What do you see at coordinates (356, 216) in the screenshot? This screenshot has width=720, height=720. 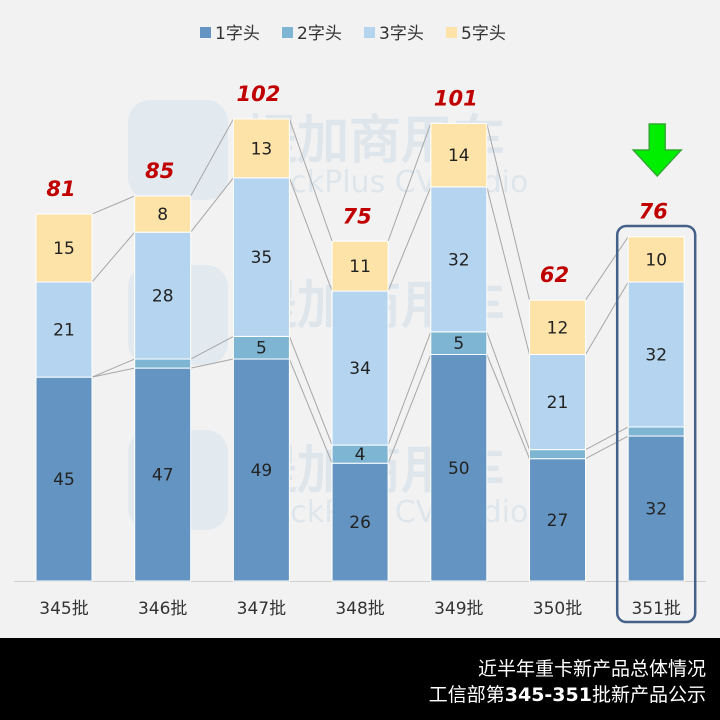 I see `total-value-label: 75` at bounding box center [356, 216].